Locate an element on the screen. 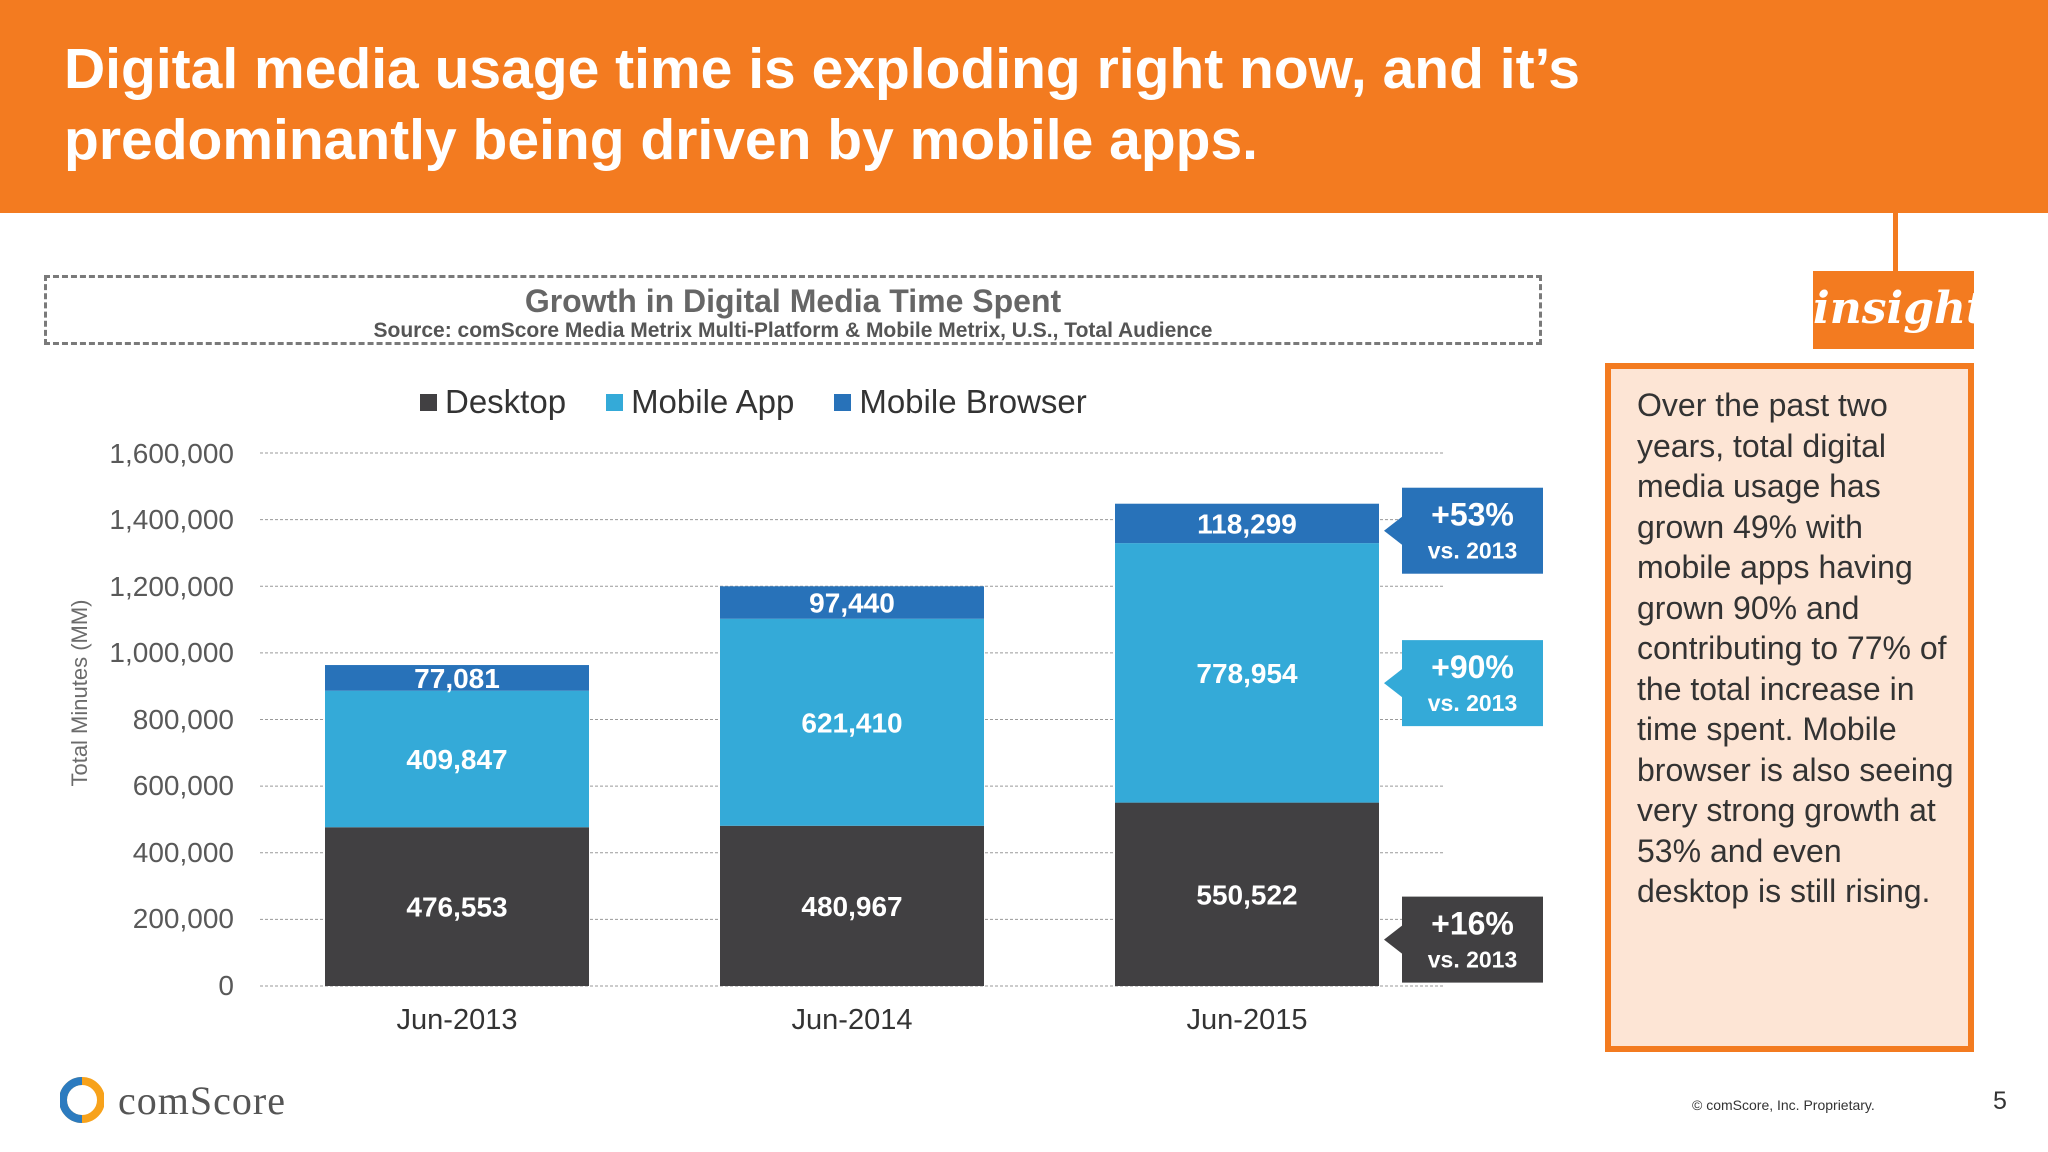 The height and width of the screenshot is (1152, 2048). brand-logo: comScore is located at coordinates (173, 1100).